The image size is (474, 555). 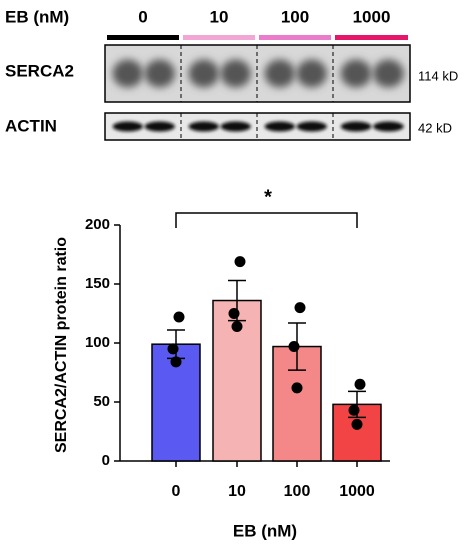 I want to click on y-tick-label: 0, so click(x=106, y=460).